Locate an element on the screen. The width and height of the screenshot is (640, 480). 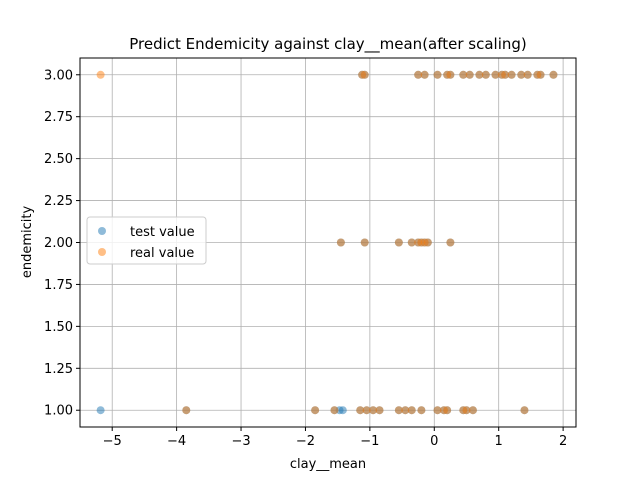
x-axis-label: clay__mean is located at coordinates (328, 464).